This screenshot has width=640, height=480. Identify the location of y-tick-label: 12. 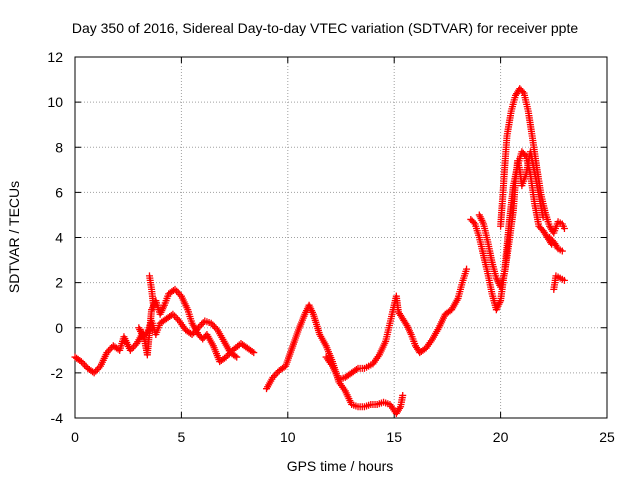
(55, 57).